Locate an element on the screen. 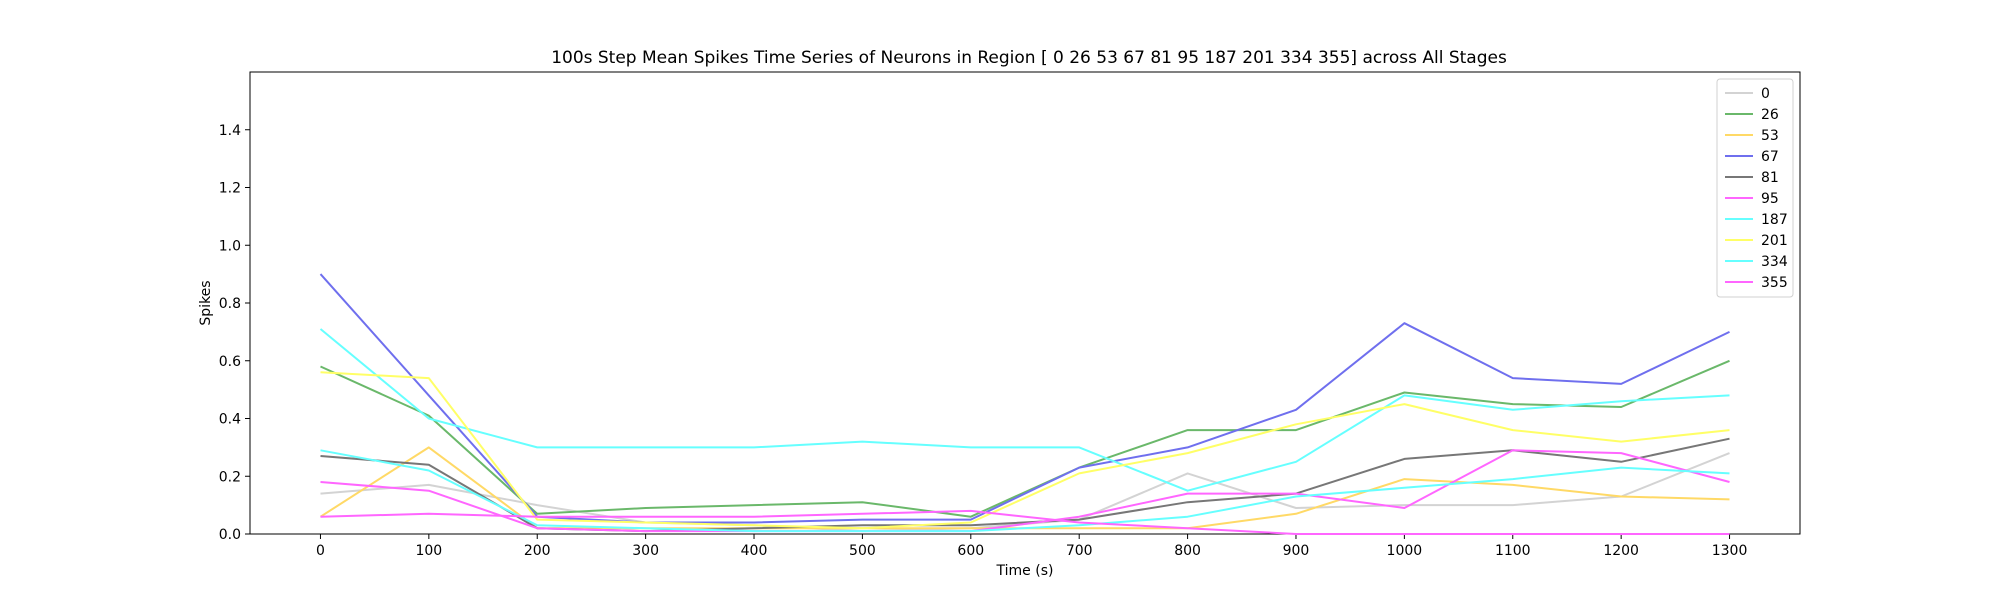  y-tick-label: 0.4 is located at coordinates (230, 420).